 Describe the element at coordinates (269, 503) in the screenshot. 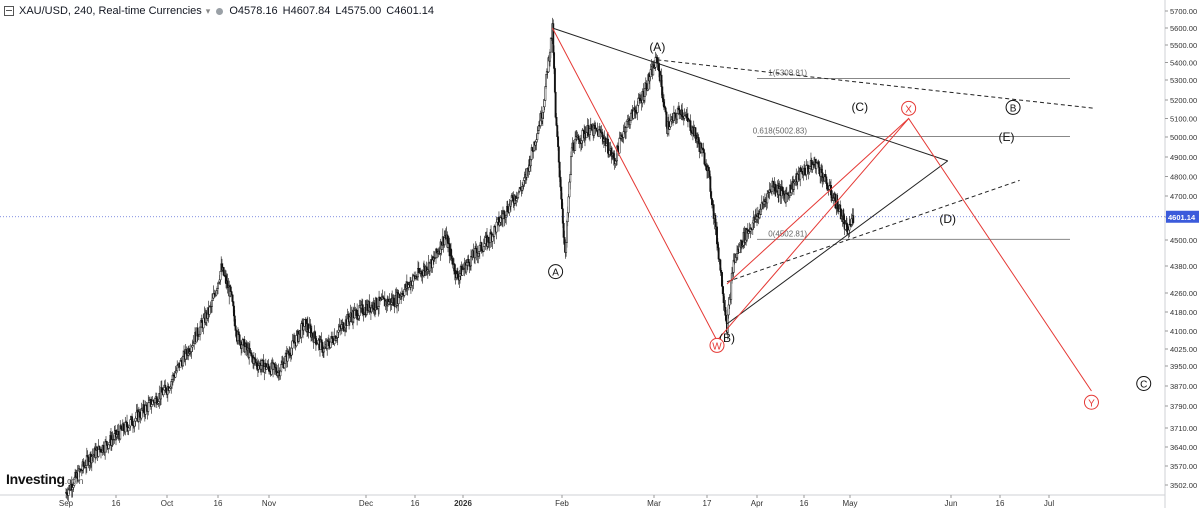

I see `time-tick-label: Nov` at that location.